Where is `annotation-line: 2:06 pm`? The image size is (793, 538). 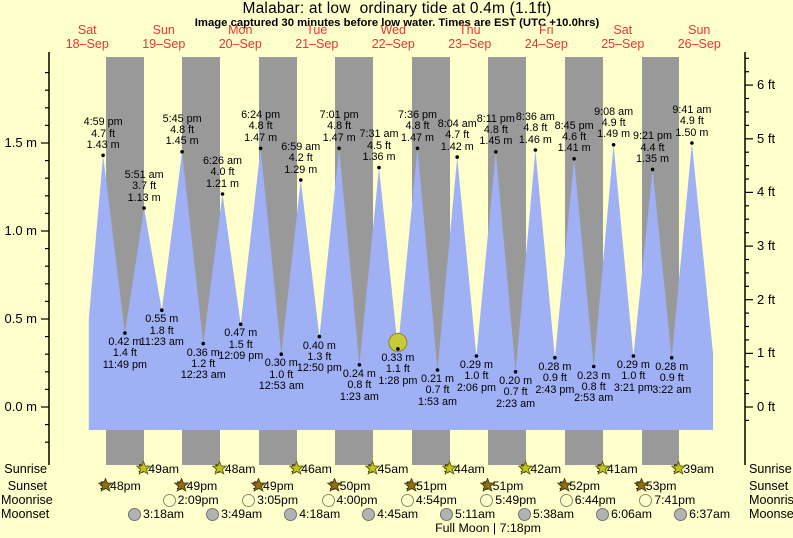 annotation-line: 2:06 pm is located at coordinates (476, 387).